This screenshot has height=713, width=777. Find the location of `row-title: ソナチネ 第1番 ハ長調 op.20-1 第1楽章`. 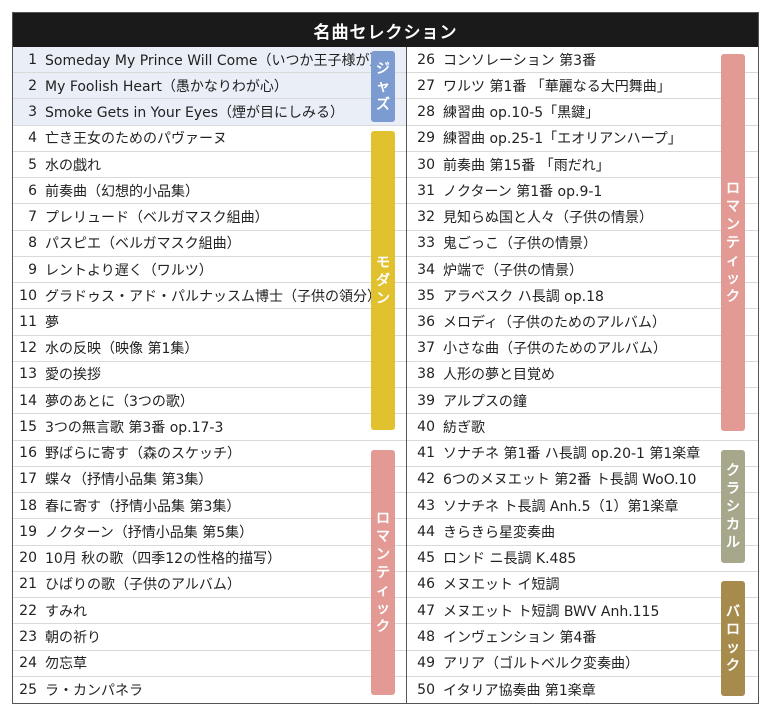

row-title: ソナチネ 第1番 ハ長調 op.20-1 第1楽章 is located at coordinates (572, 454).